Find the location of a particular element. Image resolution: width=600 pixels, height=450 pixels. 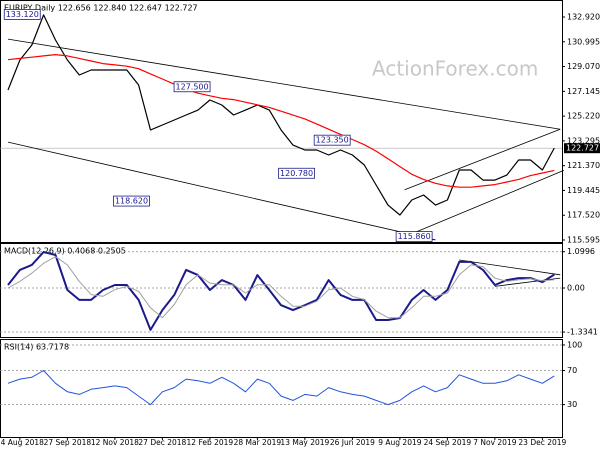

last-price-tag is located at coordinates (582, 148).